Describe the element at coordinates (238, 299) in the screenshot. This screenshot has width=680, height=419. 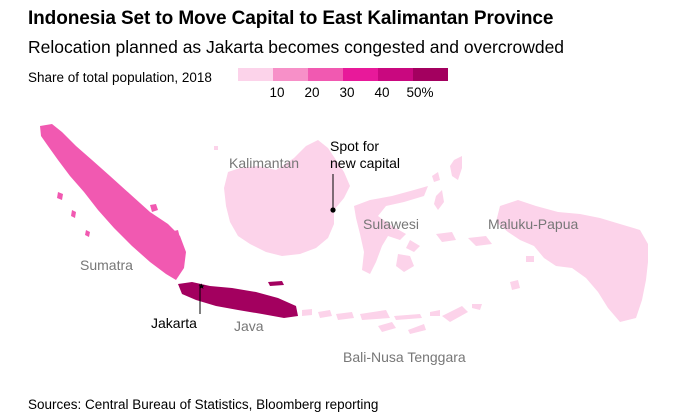
I see `region-java` at that location.